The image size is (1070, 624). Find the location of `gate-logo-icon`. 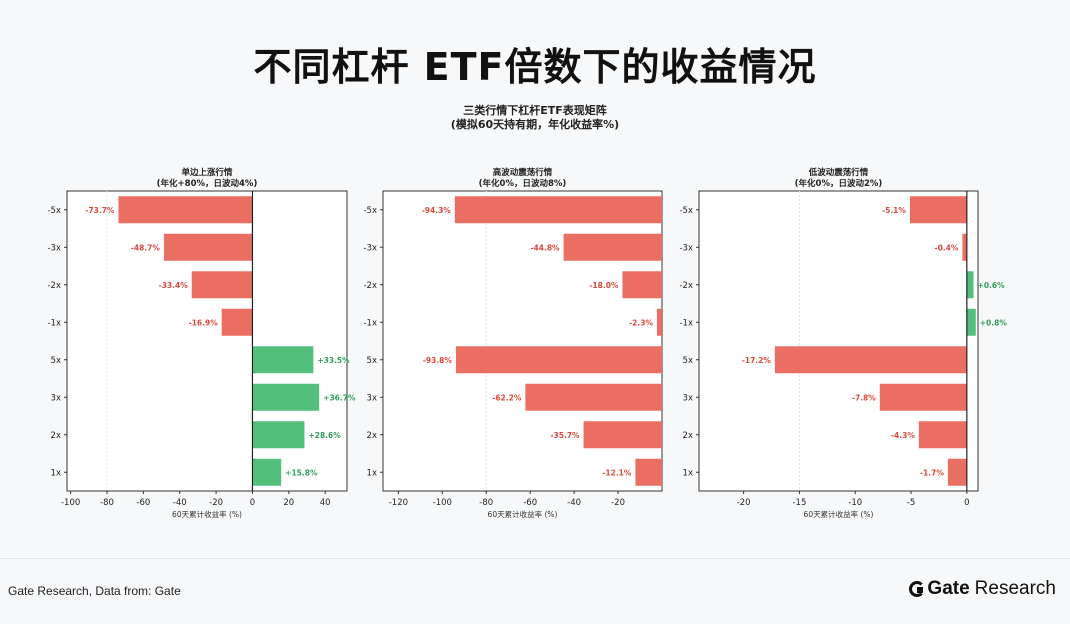

gate-logo-icon is located at coordinates (917, 589).